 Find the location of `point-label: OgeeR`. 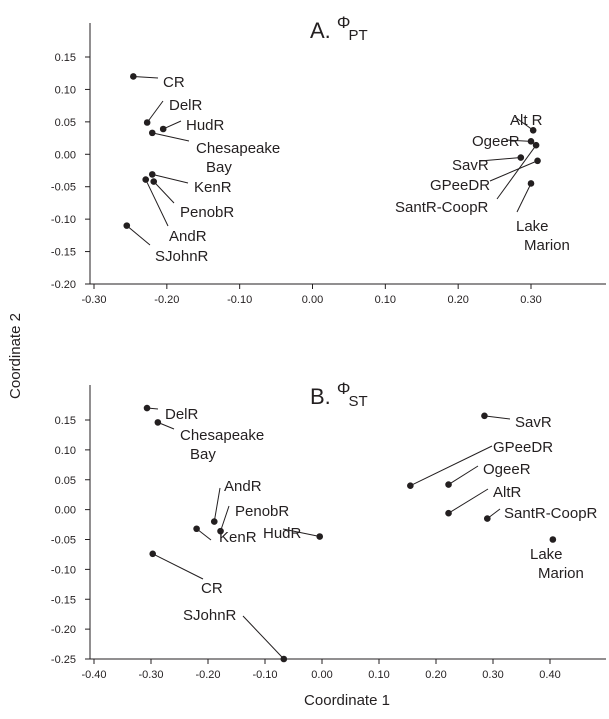

point-label: OgeeR is located at coordinates (496, 141).